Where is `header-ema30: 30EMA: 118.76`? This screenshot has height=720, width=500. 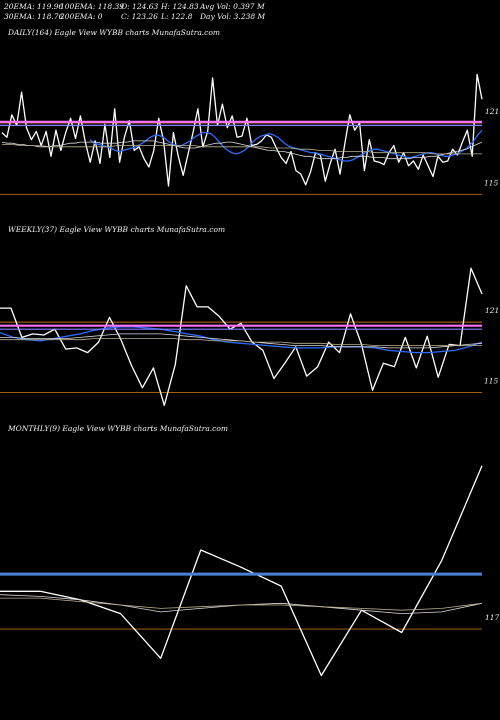
header-ema30: 30EMA: 118.76 is located at coordinates (34, 16).